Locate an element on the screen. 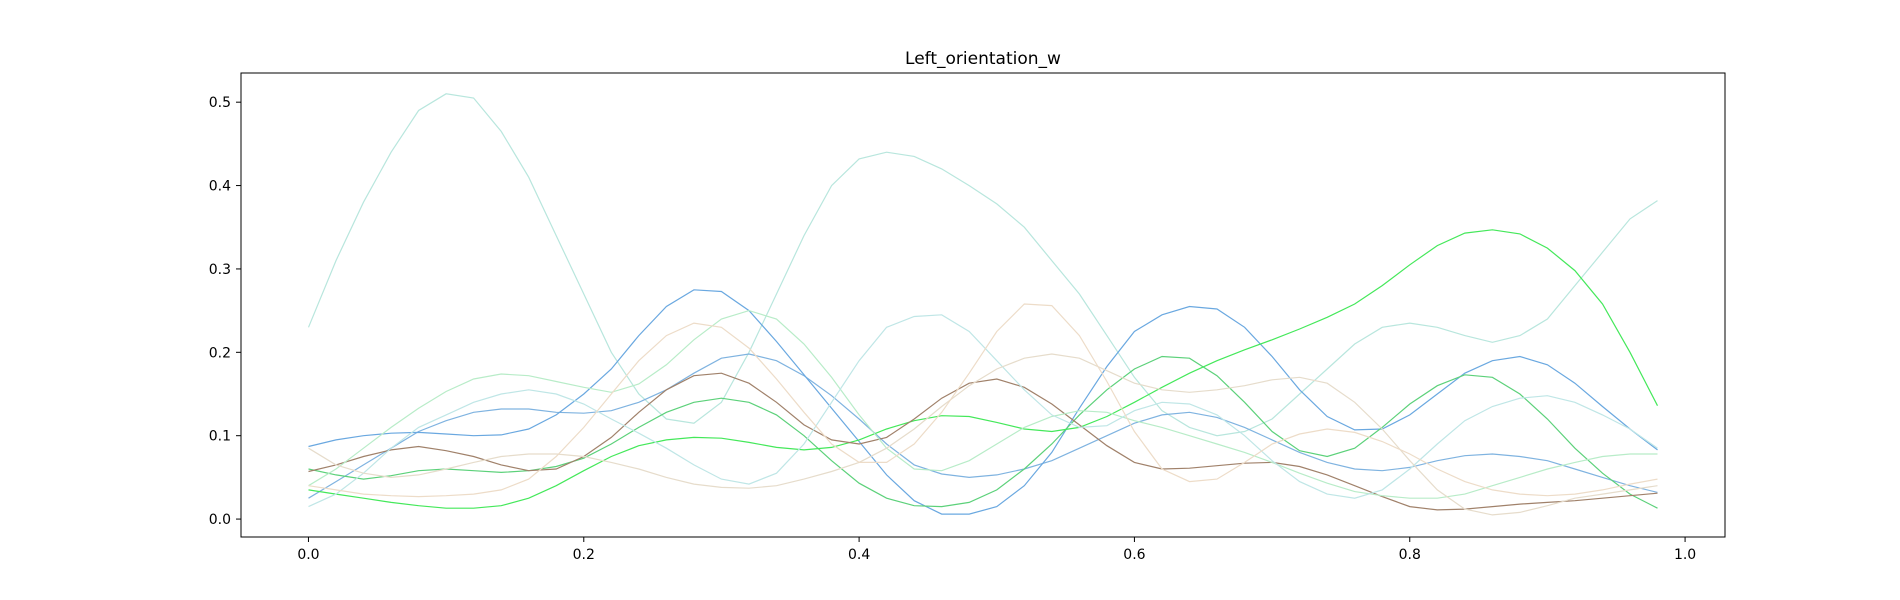  x-tick-label: 0.8 is located at coordinates (1410, 555).